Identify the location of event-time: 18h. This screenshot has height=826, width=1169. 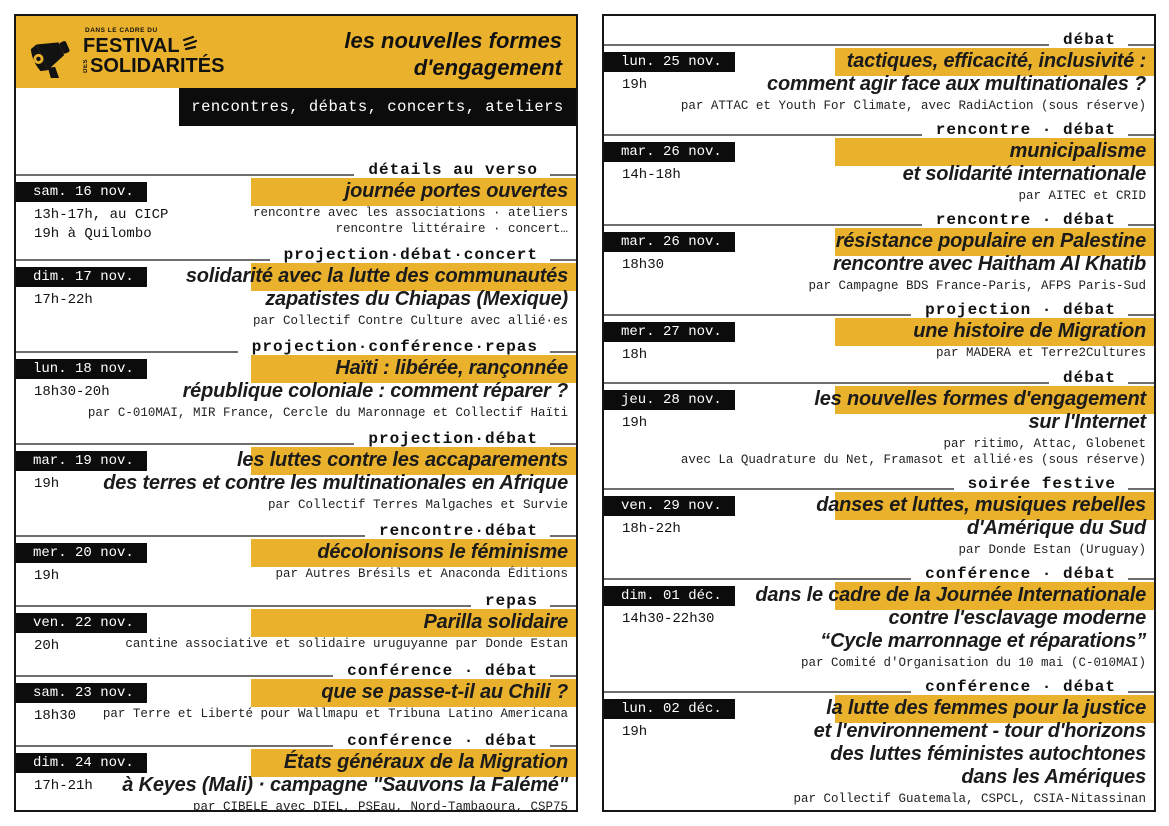
(634, 355).